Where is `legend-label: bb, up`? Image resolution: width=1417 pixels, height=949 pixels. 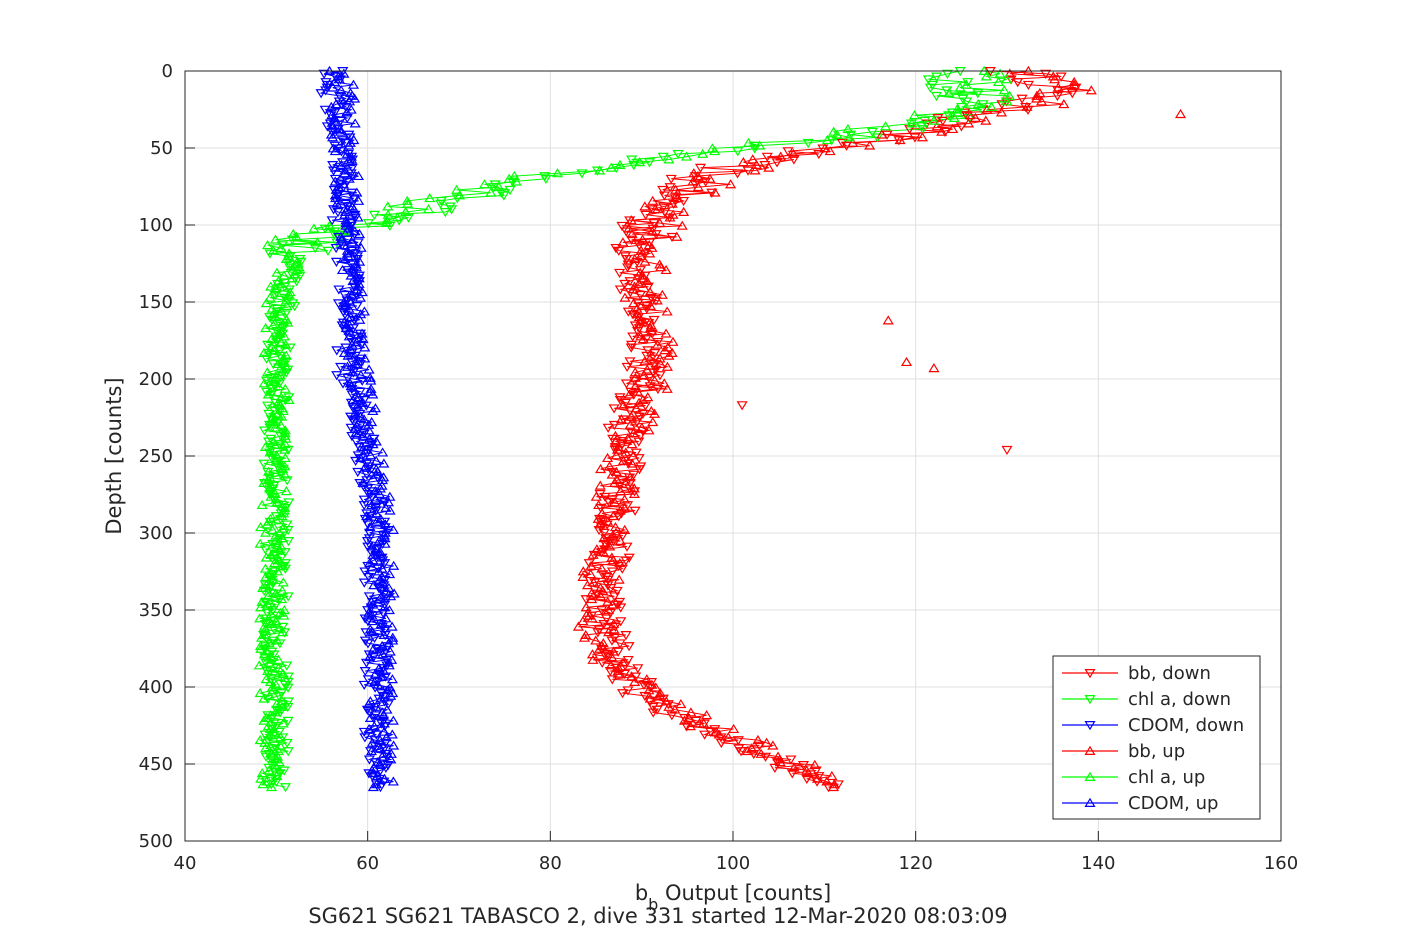 legend-label: bb, up is located at coordinates (1156, 751).